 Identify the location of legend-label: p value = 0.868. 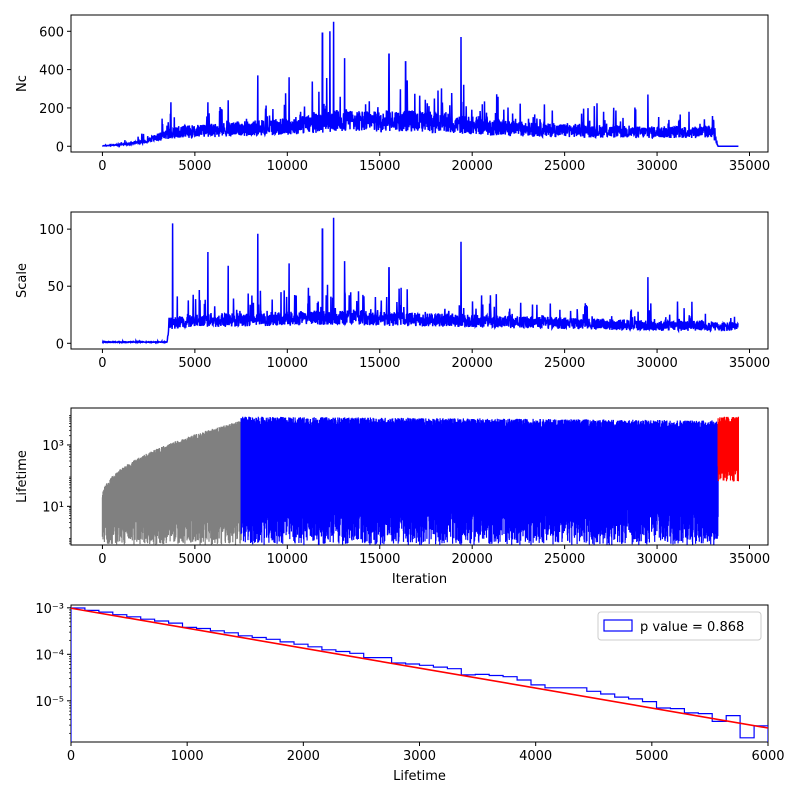
(692, 627).